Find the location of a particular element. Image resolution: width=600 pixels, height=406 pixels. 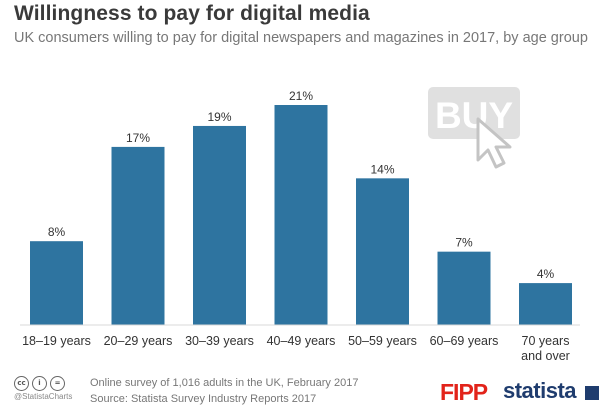

license-icons: cc i = is located at coordinates (39, 383).